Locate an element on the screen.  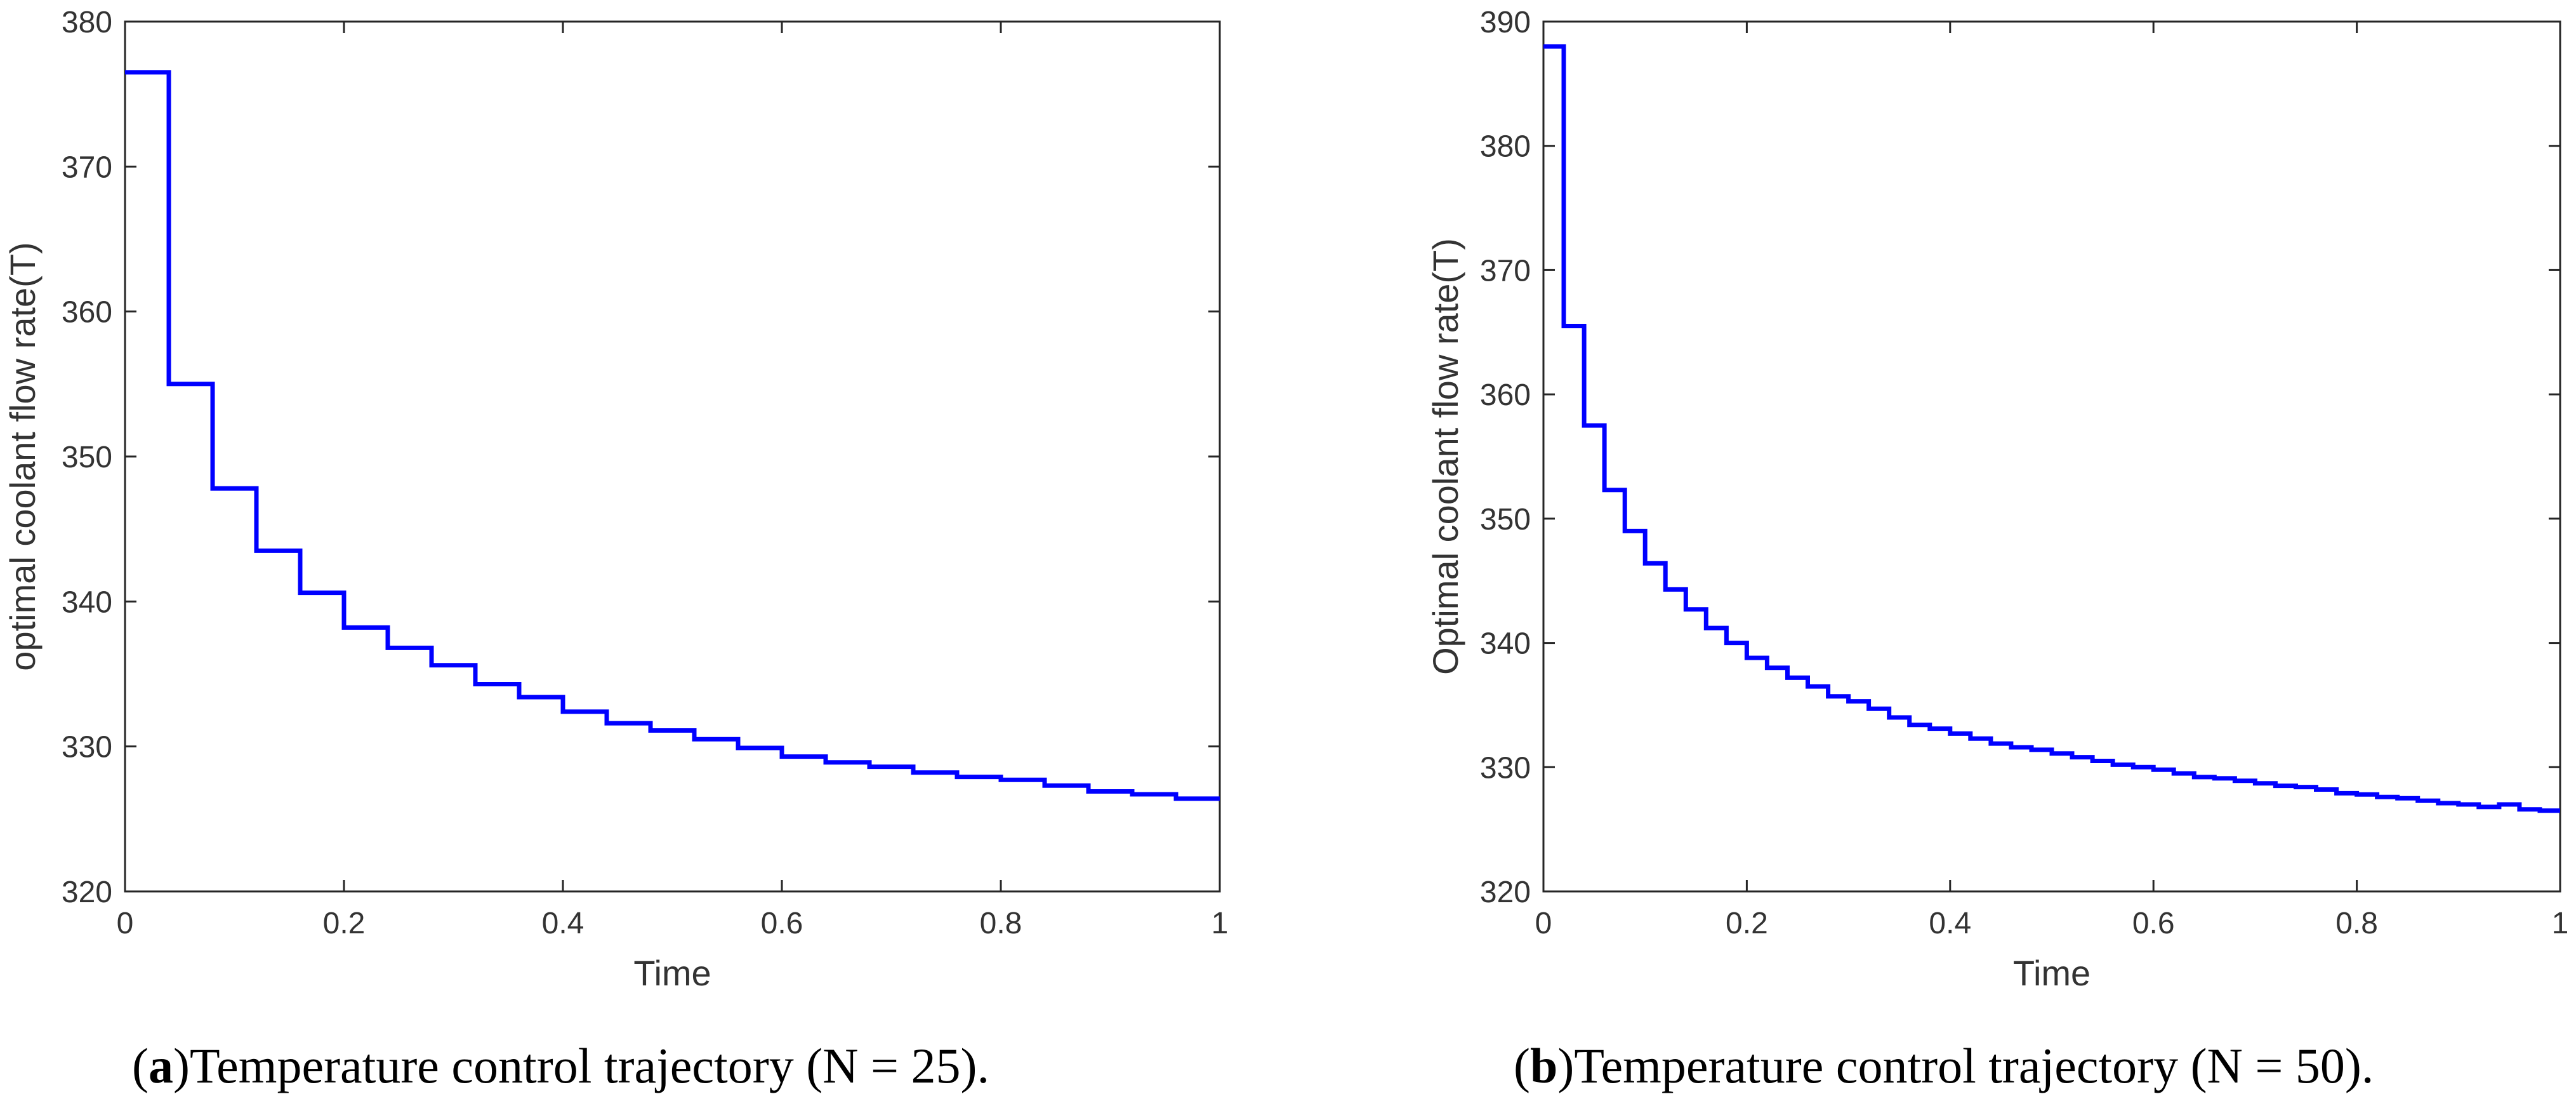
caption-letter: a is located at coordinates (161, 1065).